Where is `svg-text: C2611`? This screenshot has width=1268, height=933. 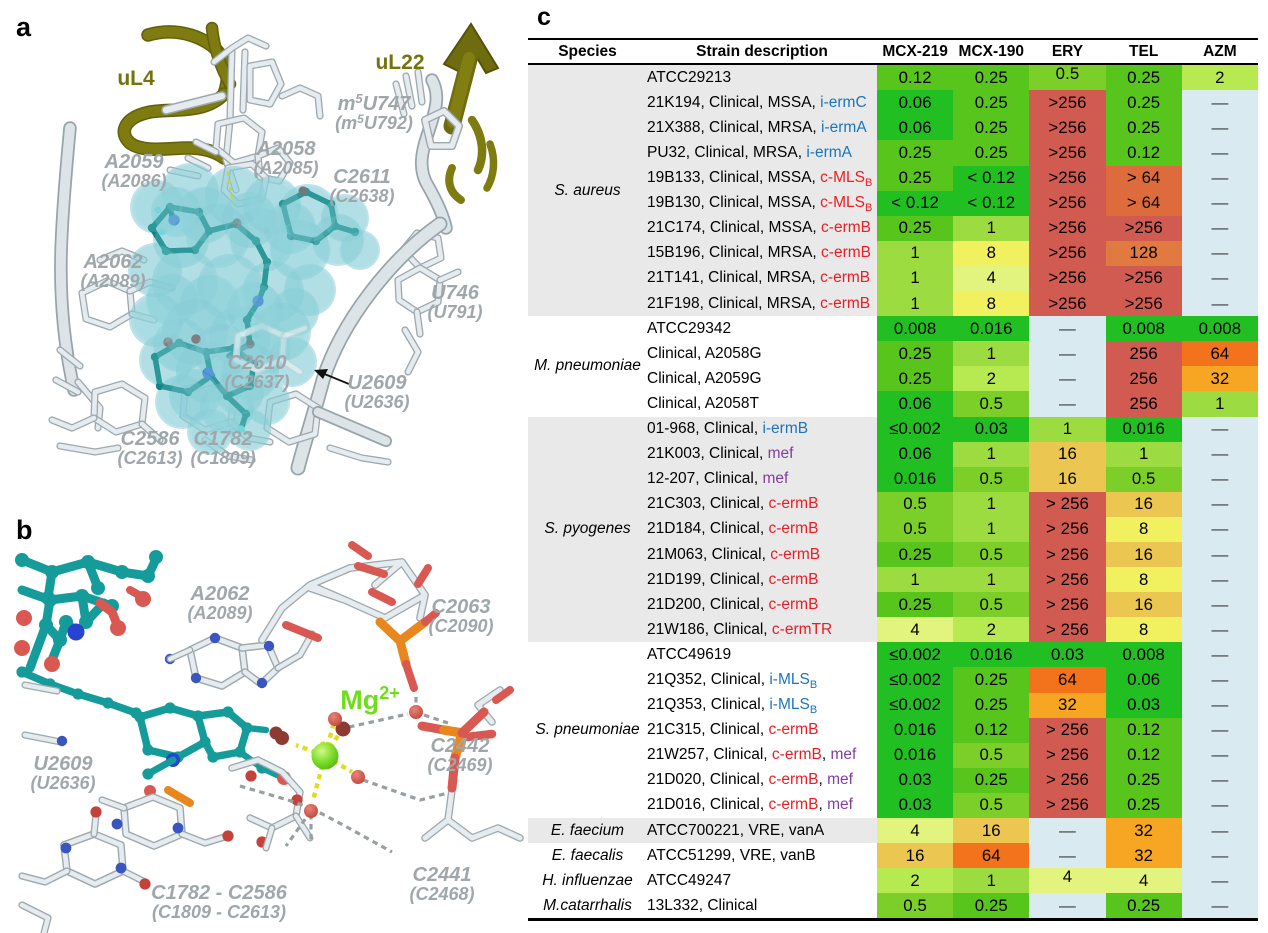 svg-text: C2611 is located at coordinates (361, 177).